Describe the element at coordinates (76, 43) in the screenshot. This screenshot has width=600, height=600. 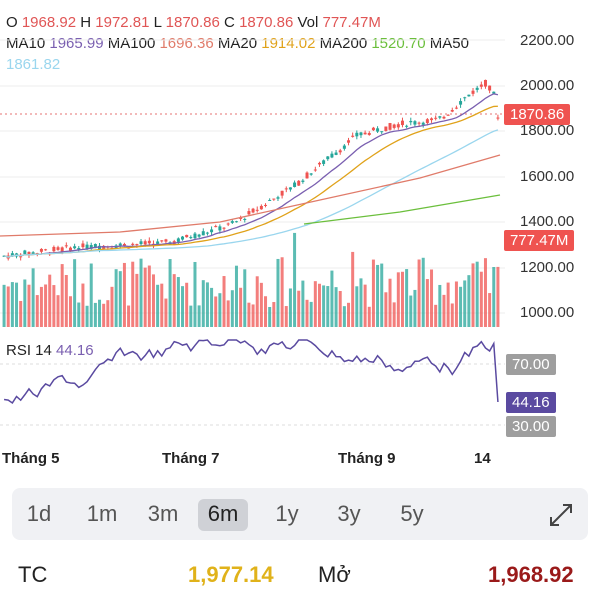
I see `ma10-value: 1965.99` at that location.